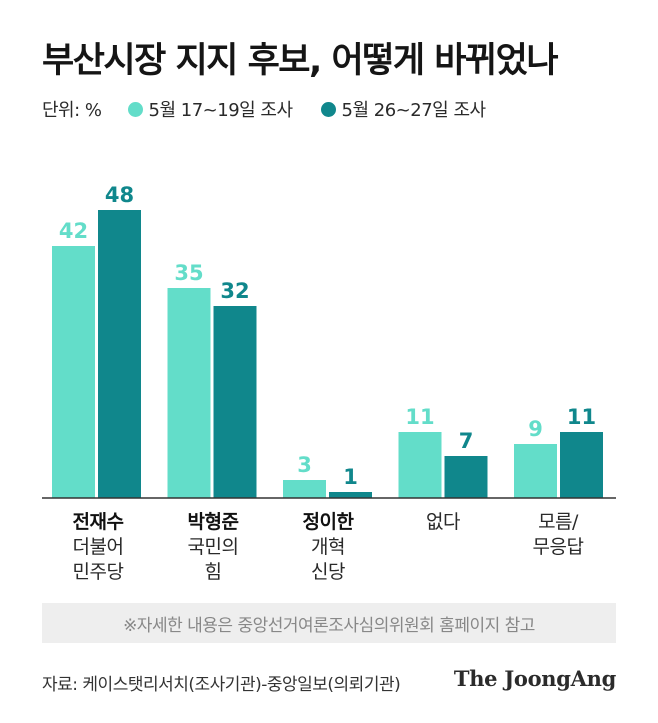 The image size is (658, 723). I want to click on category-label-4: 모름/ 무응답, so click(558, 535).